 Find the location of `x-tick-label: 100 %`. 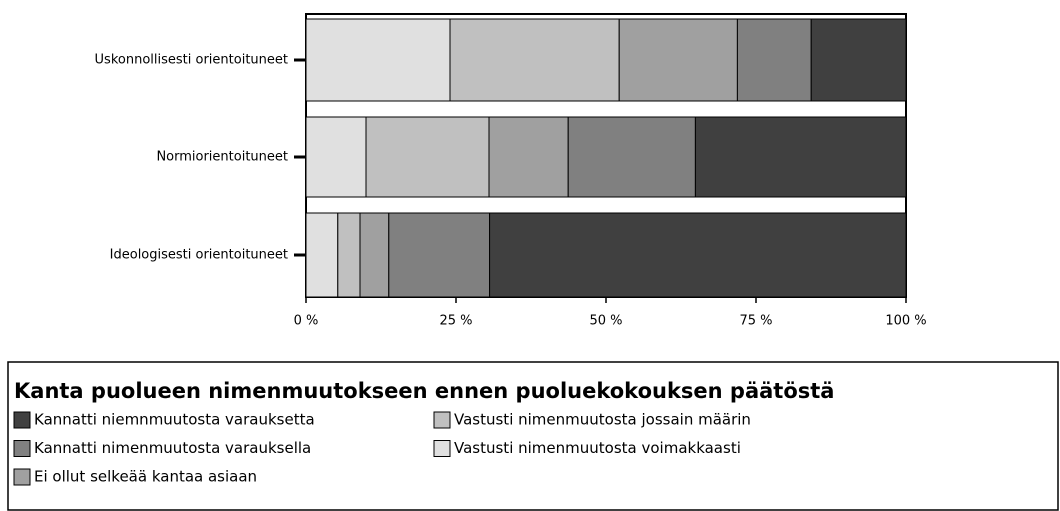

x-tick-label: 100 % is located at coordinates (905, 321).